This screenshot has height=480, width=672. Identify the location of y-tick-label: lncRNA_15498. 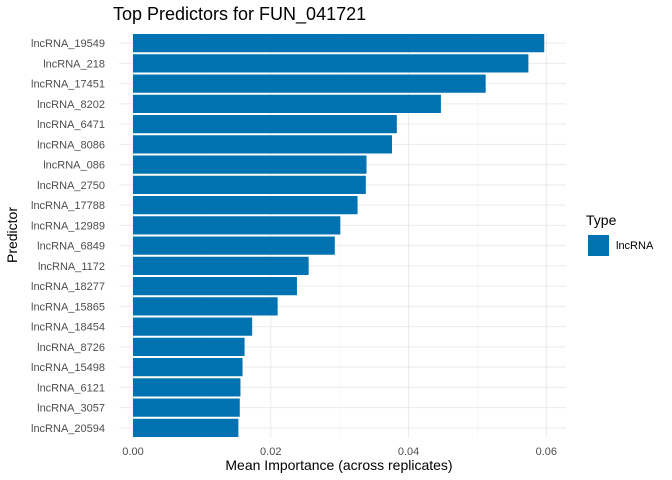
(68, 368).